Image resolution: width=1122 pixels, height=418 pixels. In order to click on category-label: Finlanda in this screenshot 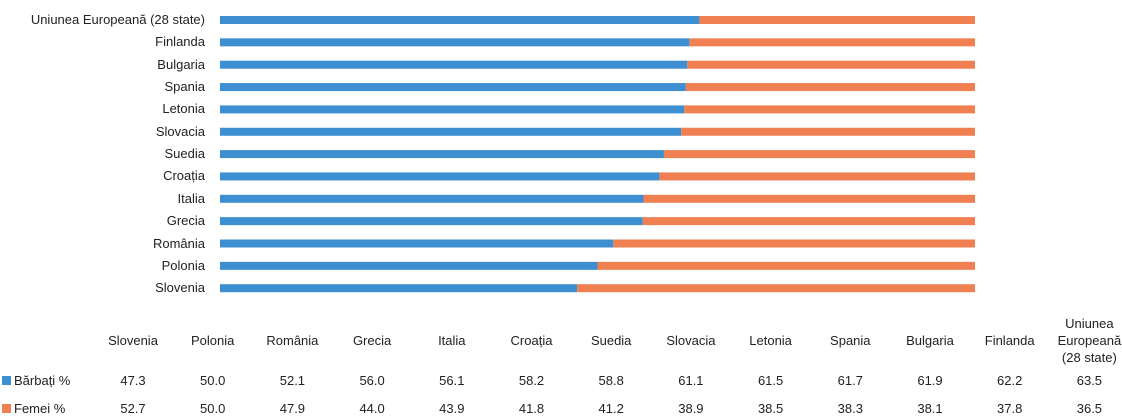, I will do `click(180, 42)`.